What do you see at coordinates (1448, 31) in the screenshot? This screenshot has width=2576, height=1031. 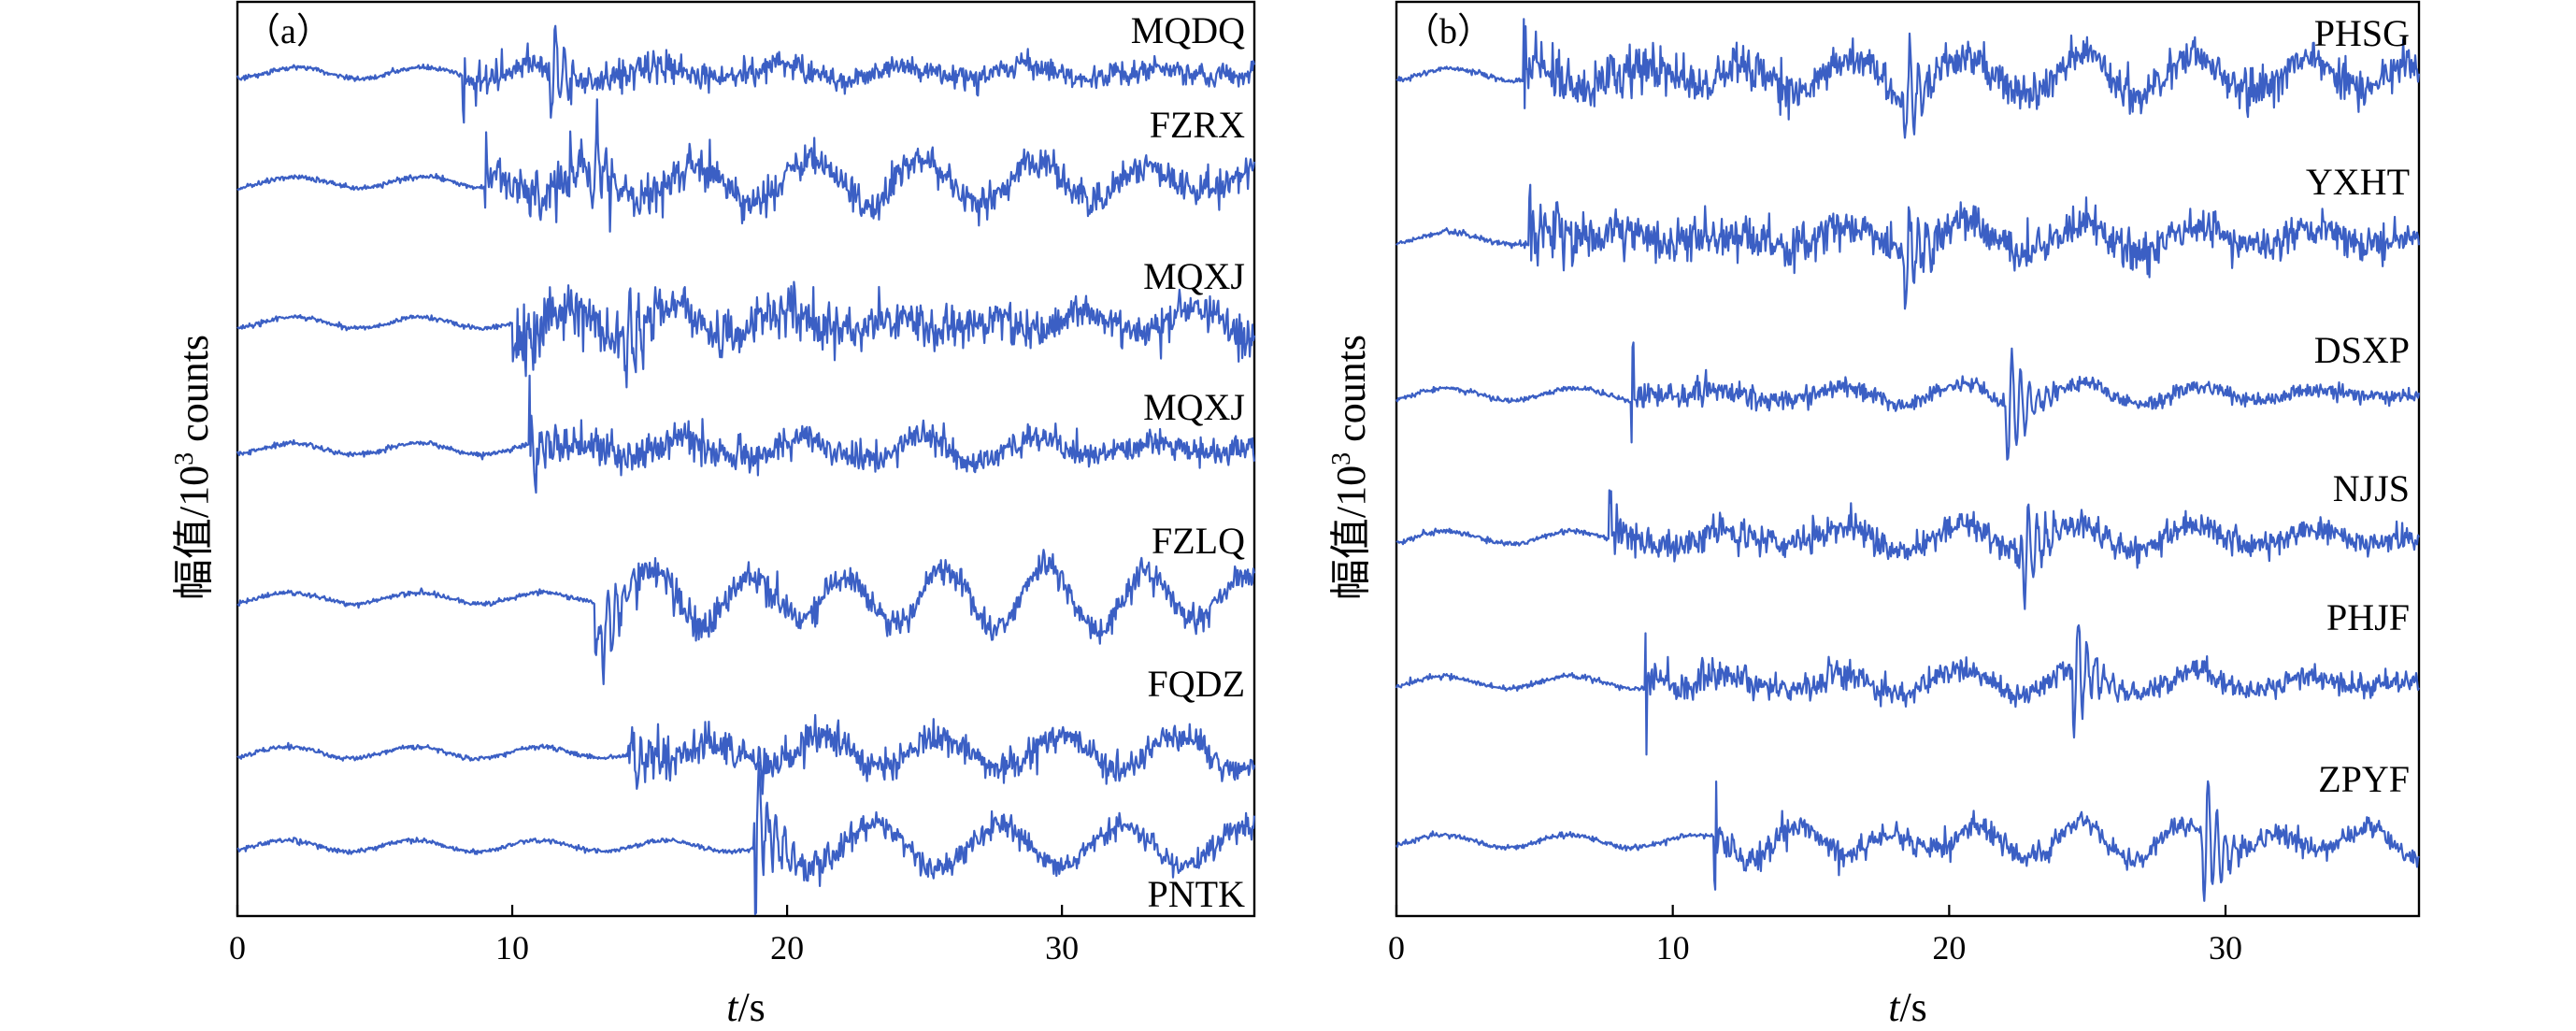 I see `panel-b-label: （b）` at bounding box center [1448, 31].